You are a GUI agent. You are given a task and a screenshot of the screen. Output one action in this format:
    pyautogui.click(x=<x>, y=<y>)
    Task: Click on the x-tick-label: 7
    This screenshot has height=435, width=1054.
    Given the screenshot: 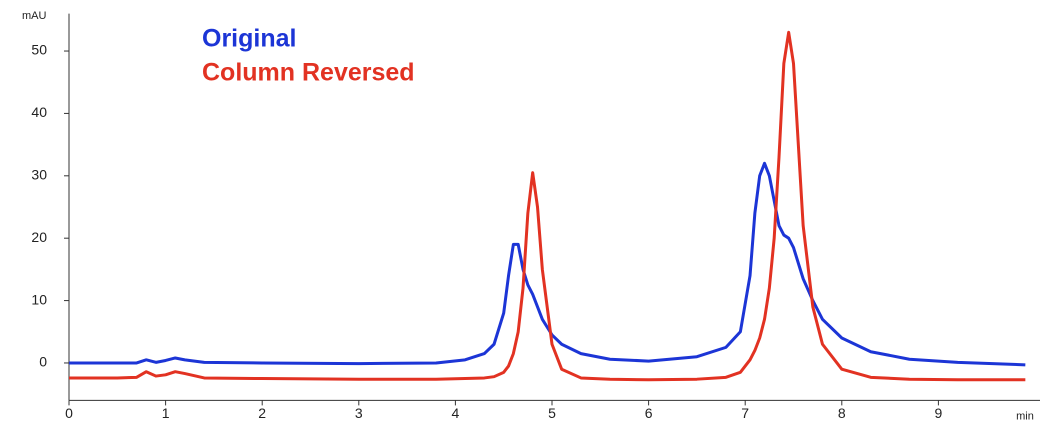 What is the action you would take?
    pyautogui.click(x=745, y=413)
    